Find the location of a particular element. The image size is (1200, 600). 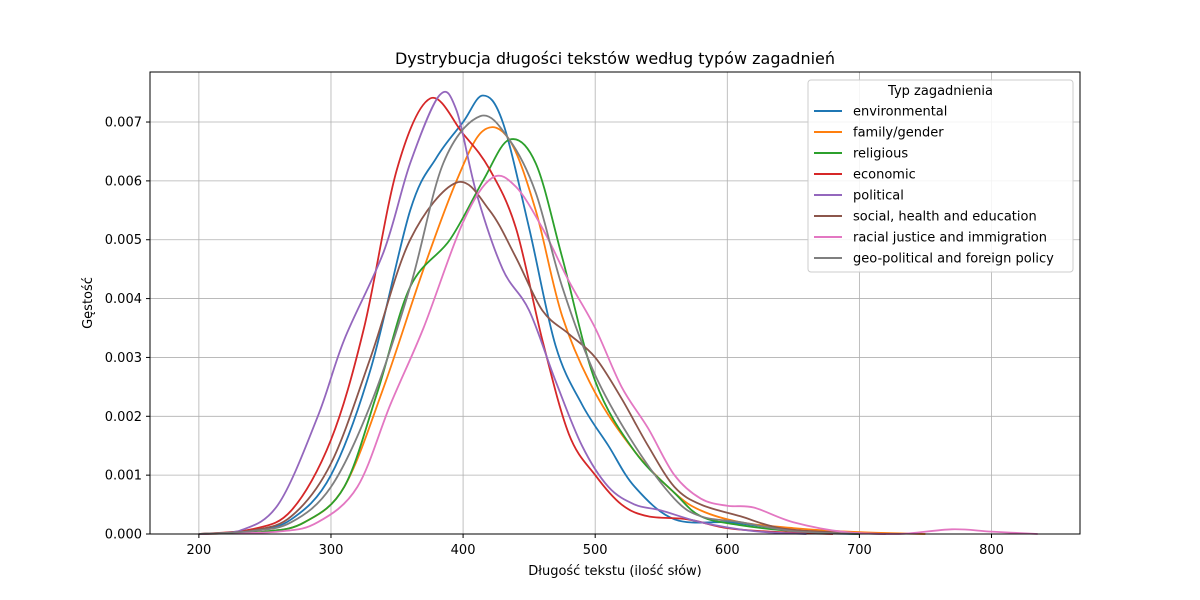

y-tick-label: 0.003 is located at coordinates (123, 358).